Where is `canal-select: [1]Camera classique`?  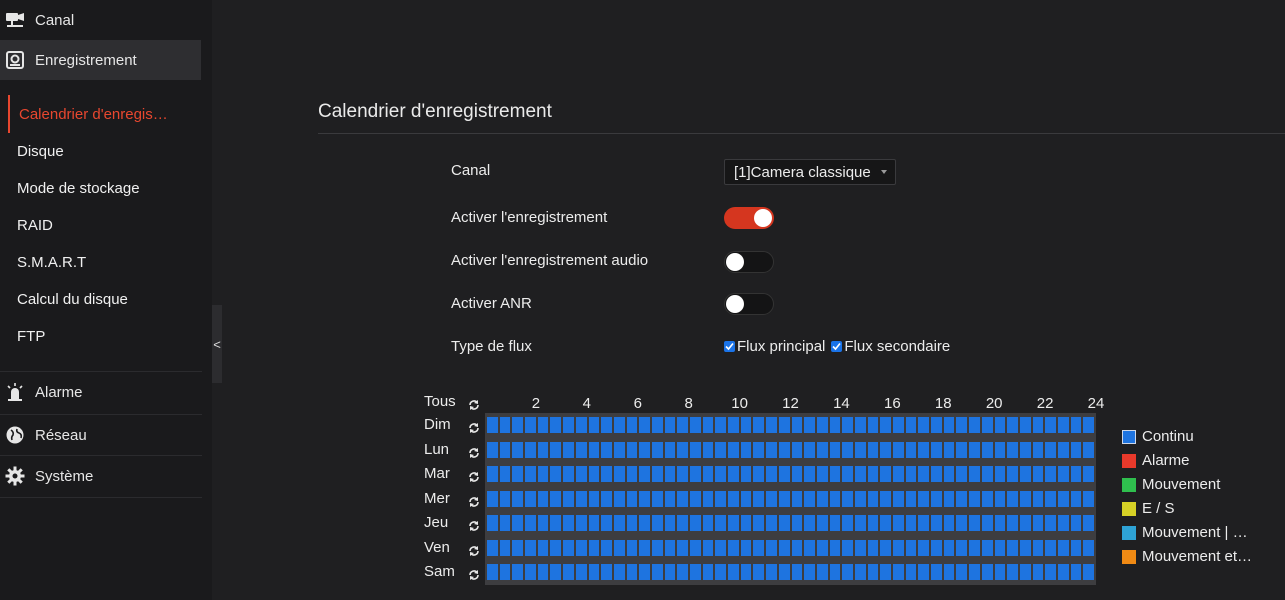 canal-select: [1]Camera classique is located at coordinates (810, 172).